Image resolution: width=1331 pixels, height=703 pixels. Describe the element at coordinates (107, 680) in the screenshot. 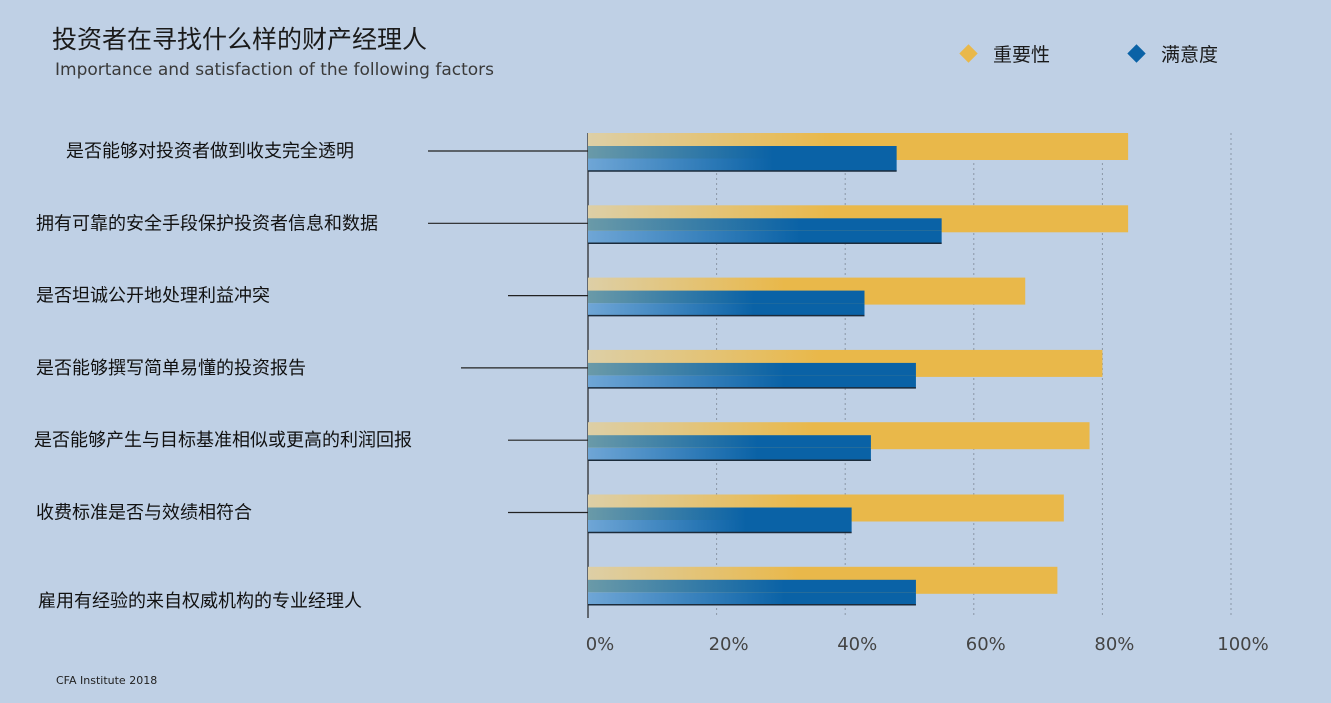

I see `source-note: CFA Institute 2018` at that location.